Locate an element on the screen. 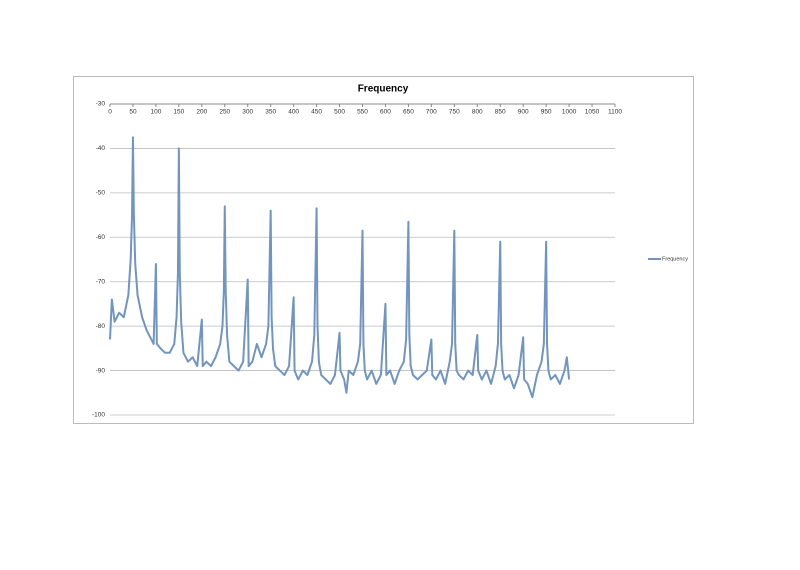  x-tick-label: 350 is located at coordinates (270, 112).